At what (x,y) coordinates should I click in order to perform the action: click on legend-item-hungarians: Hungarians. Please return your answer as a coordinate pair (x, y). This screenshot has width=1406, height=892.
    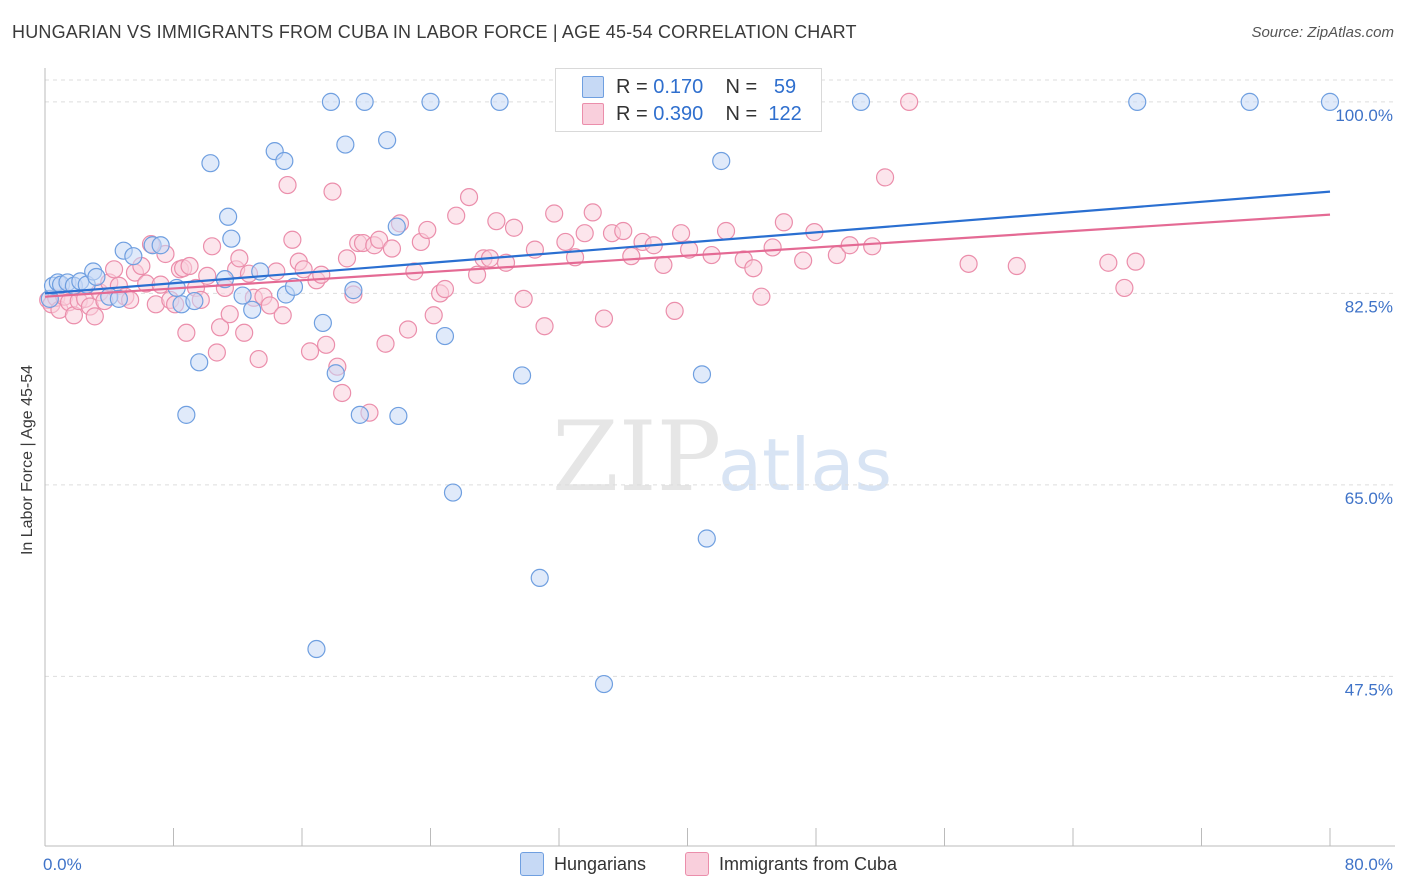
    Looking at the image, I should click on (583, 864).